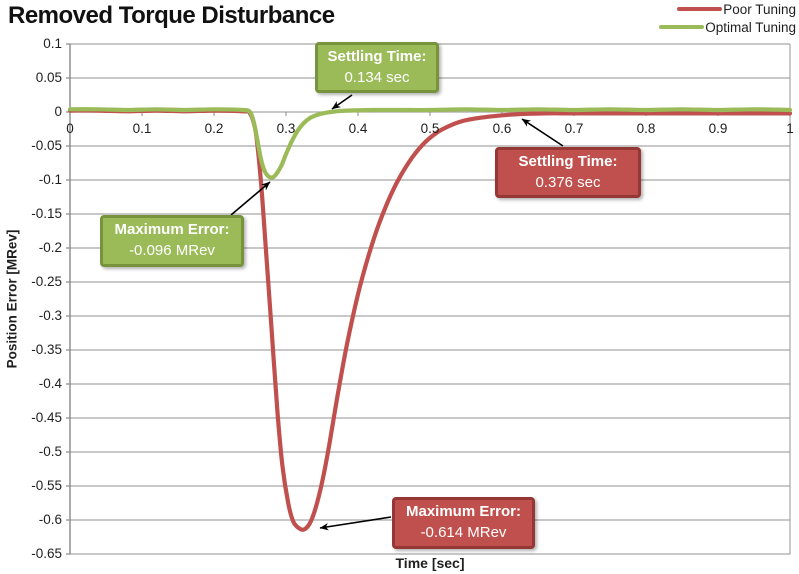 The width and height of the screenshot is (799, 574). Describe the element at coordinates (700, 9) in the screenshot. I see `poor-tuning-line-swatch` at that location.